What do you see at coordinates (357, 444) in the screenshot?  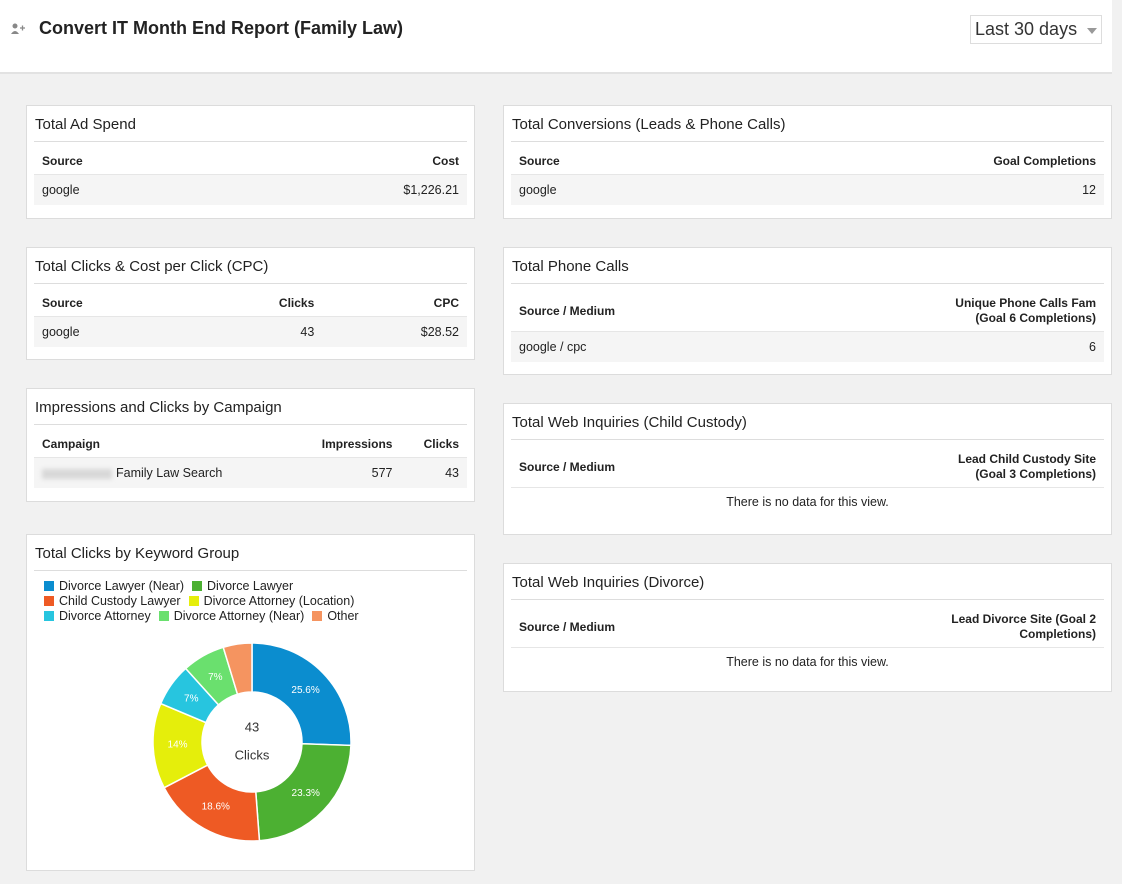 I see `column-header: Impressions` at bounding box center [357, 444].